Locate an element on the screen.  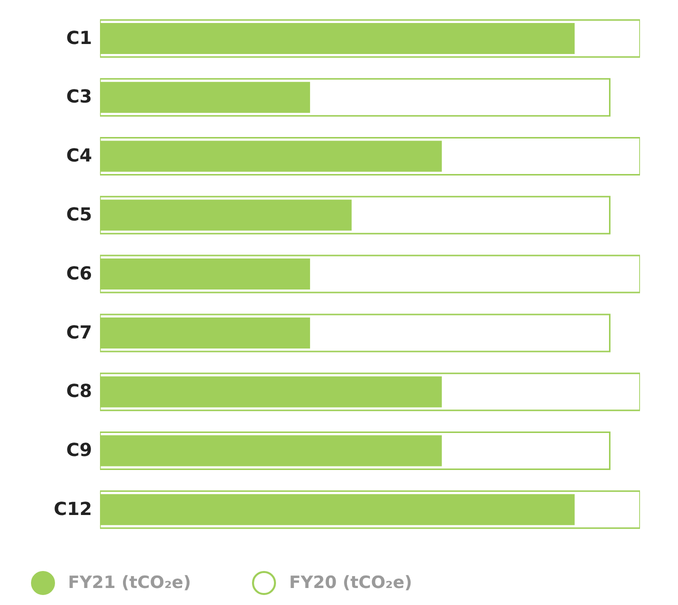
y-tick-label: C5 is located at coordinates (79, 215).